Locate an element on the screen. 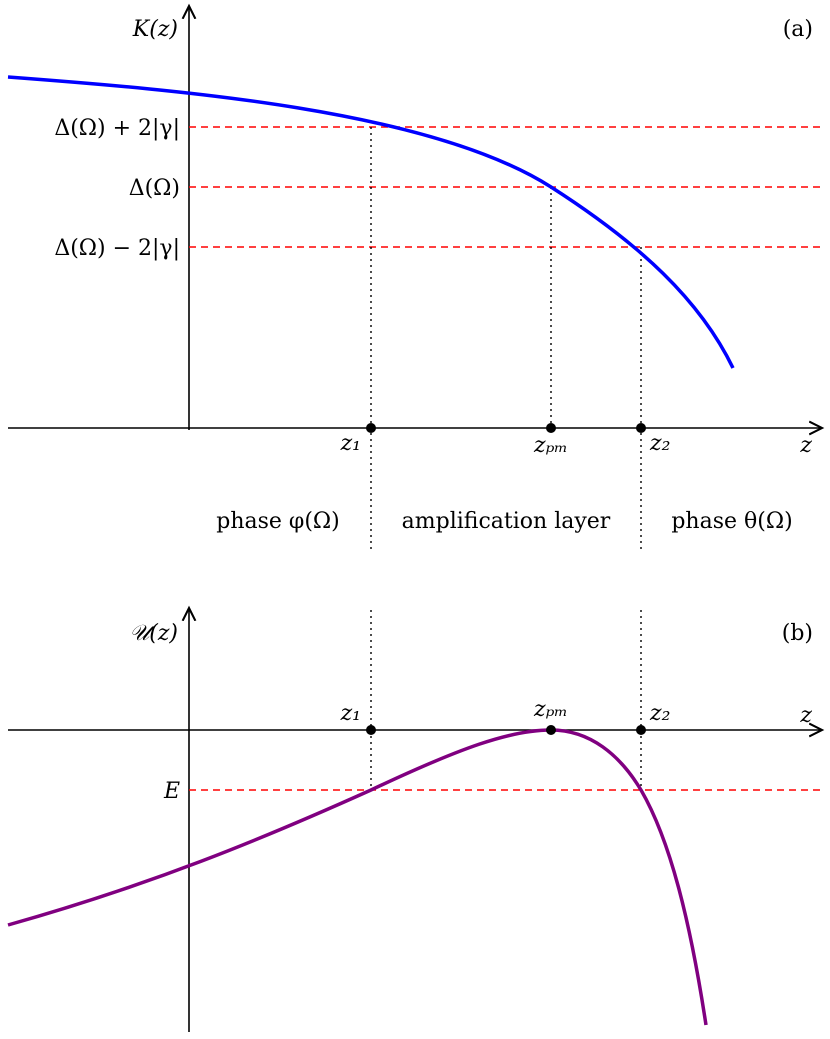 This screenshot has width=830, height=1039. level-label-upper: Δ(Ω) + 2|γ| is located at coordinates (117, 128).